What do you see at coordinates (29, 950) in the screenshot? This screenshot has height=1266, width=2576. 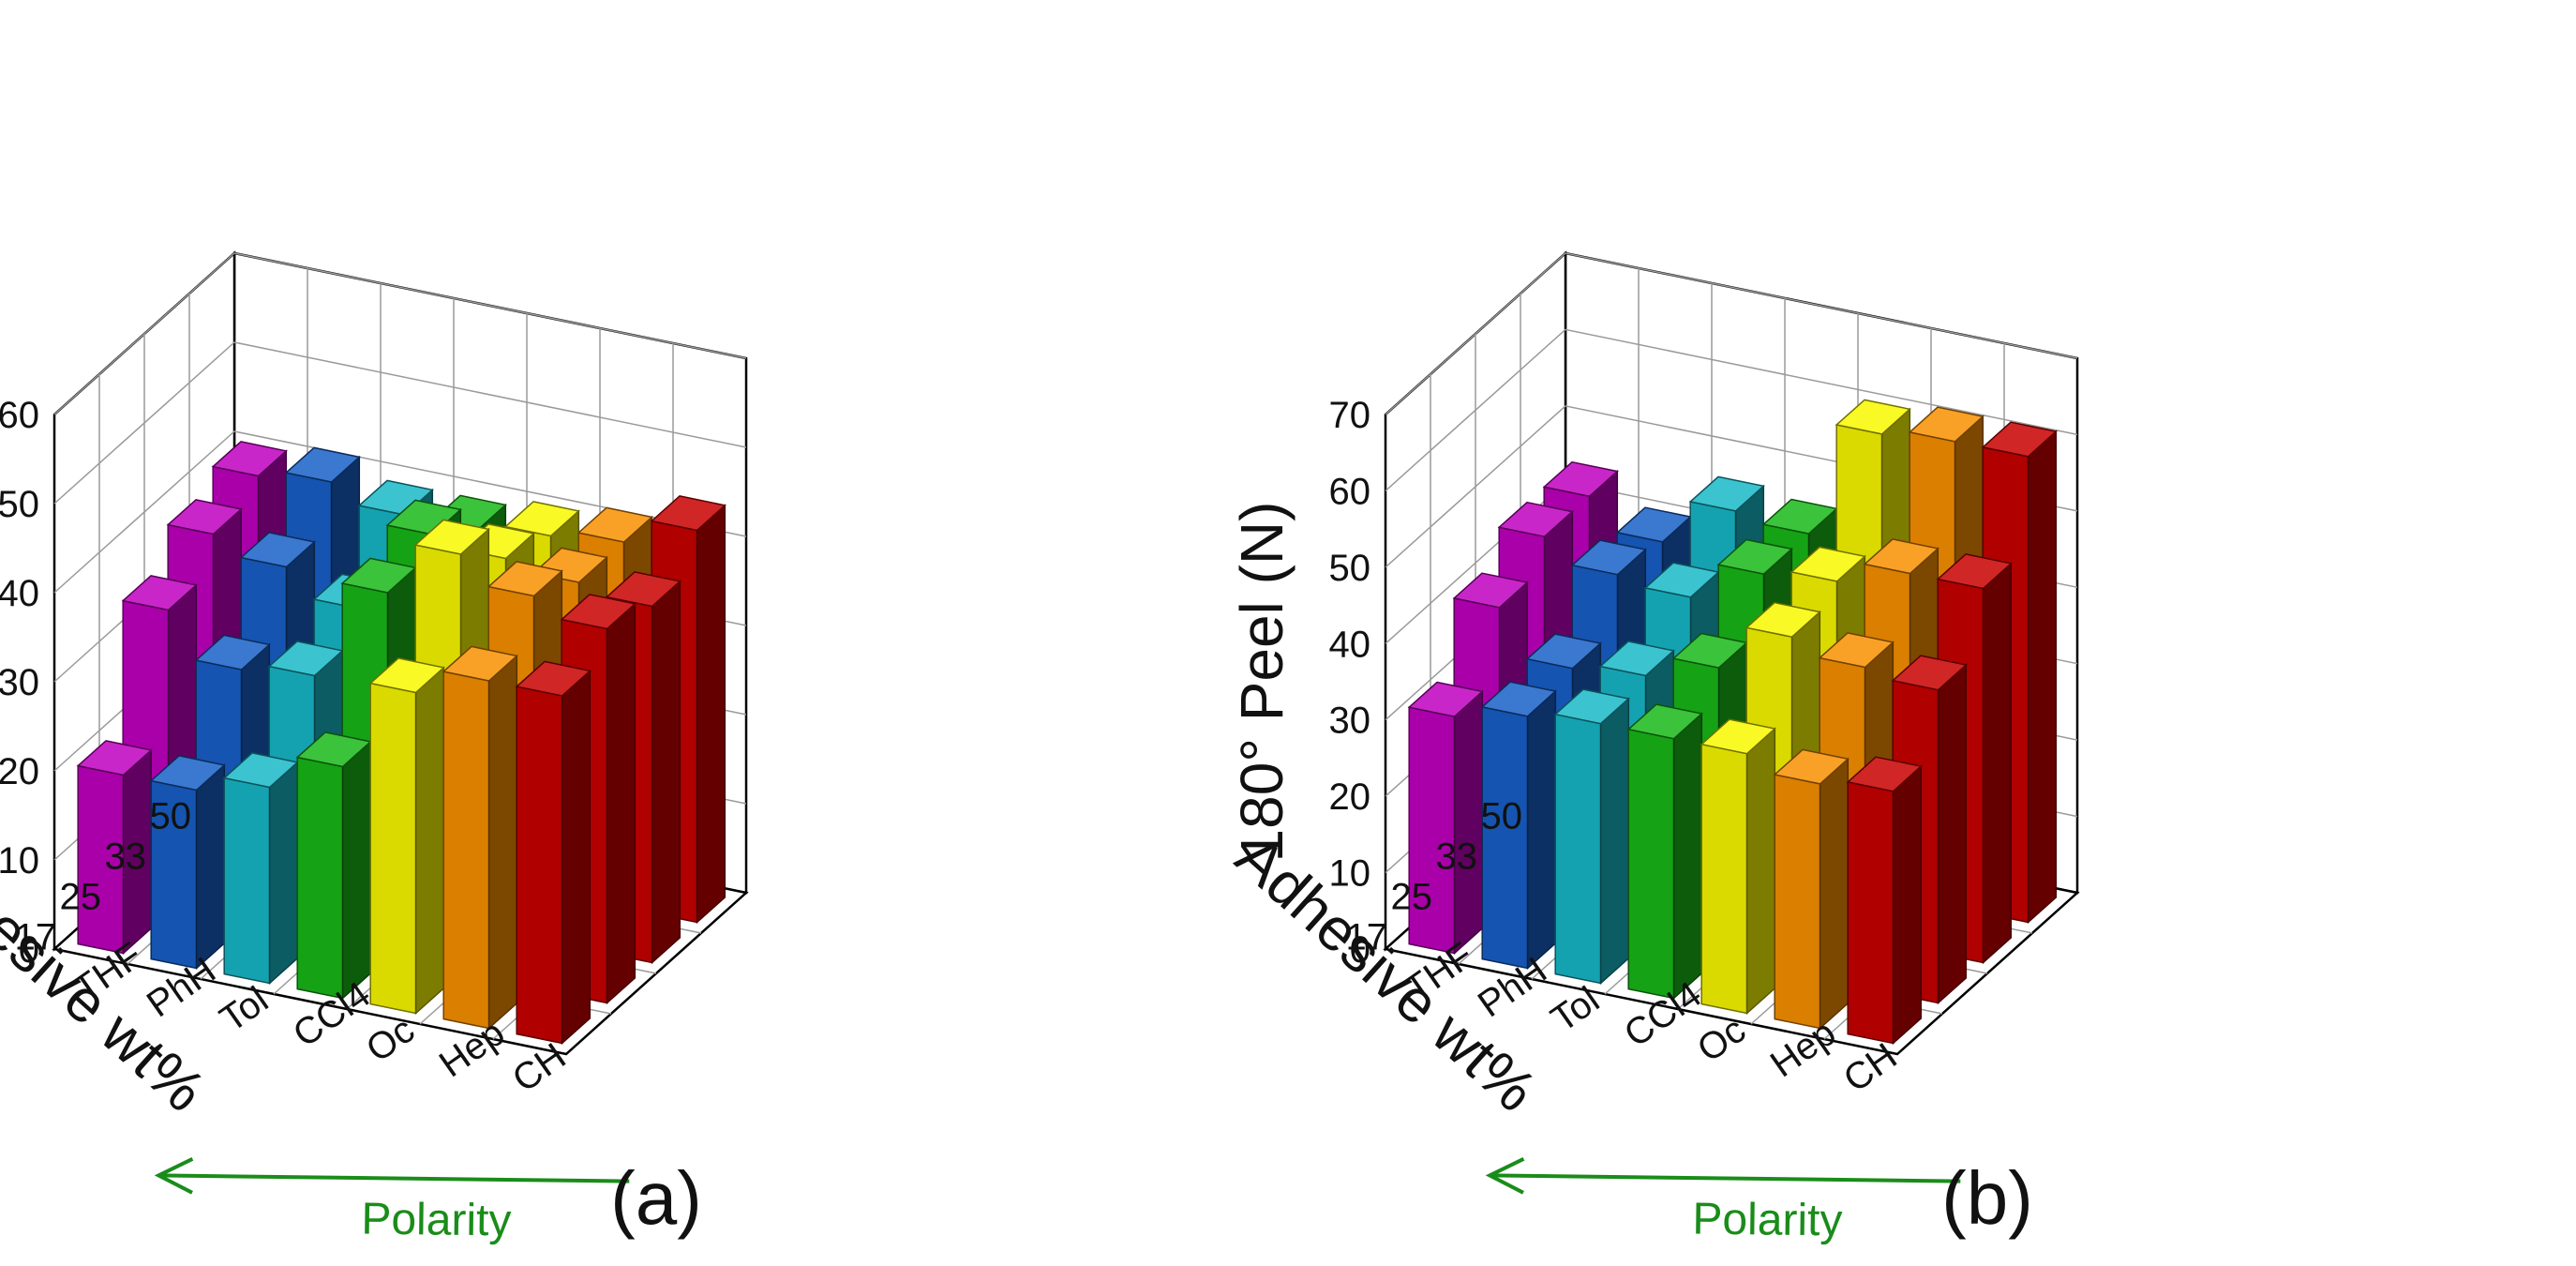 I see `y-tick-label: 0` at bounding box center [29, 950].